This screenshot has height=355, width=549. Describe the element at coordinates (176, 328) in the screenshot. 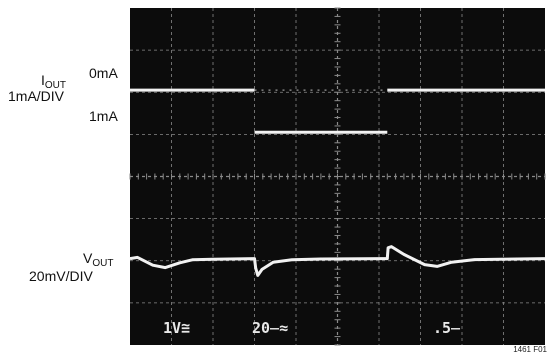

I see `scope-readout-volts: 1V≅` at that location.